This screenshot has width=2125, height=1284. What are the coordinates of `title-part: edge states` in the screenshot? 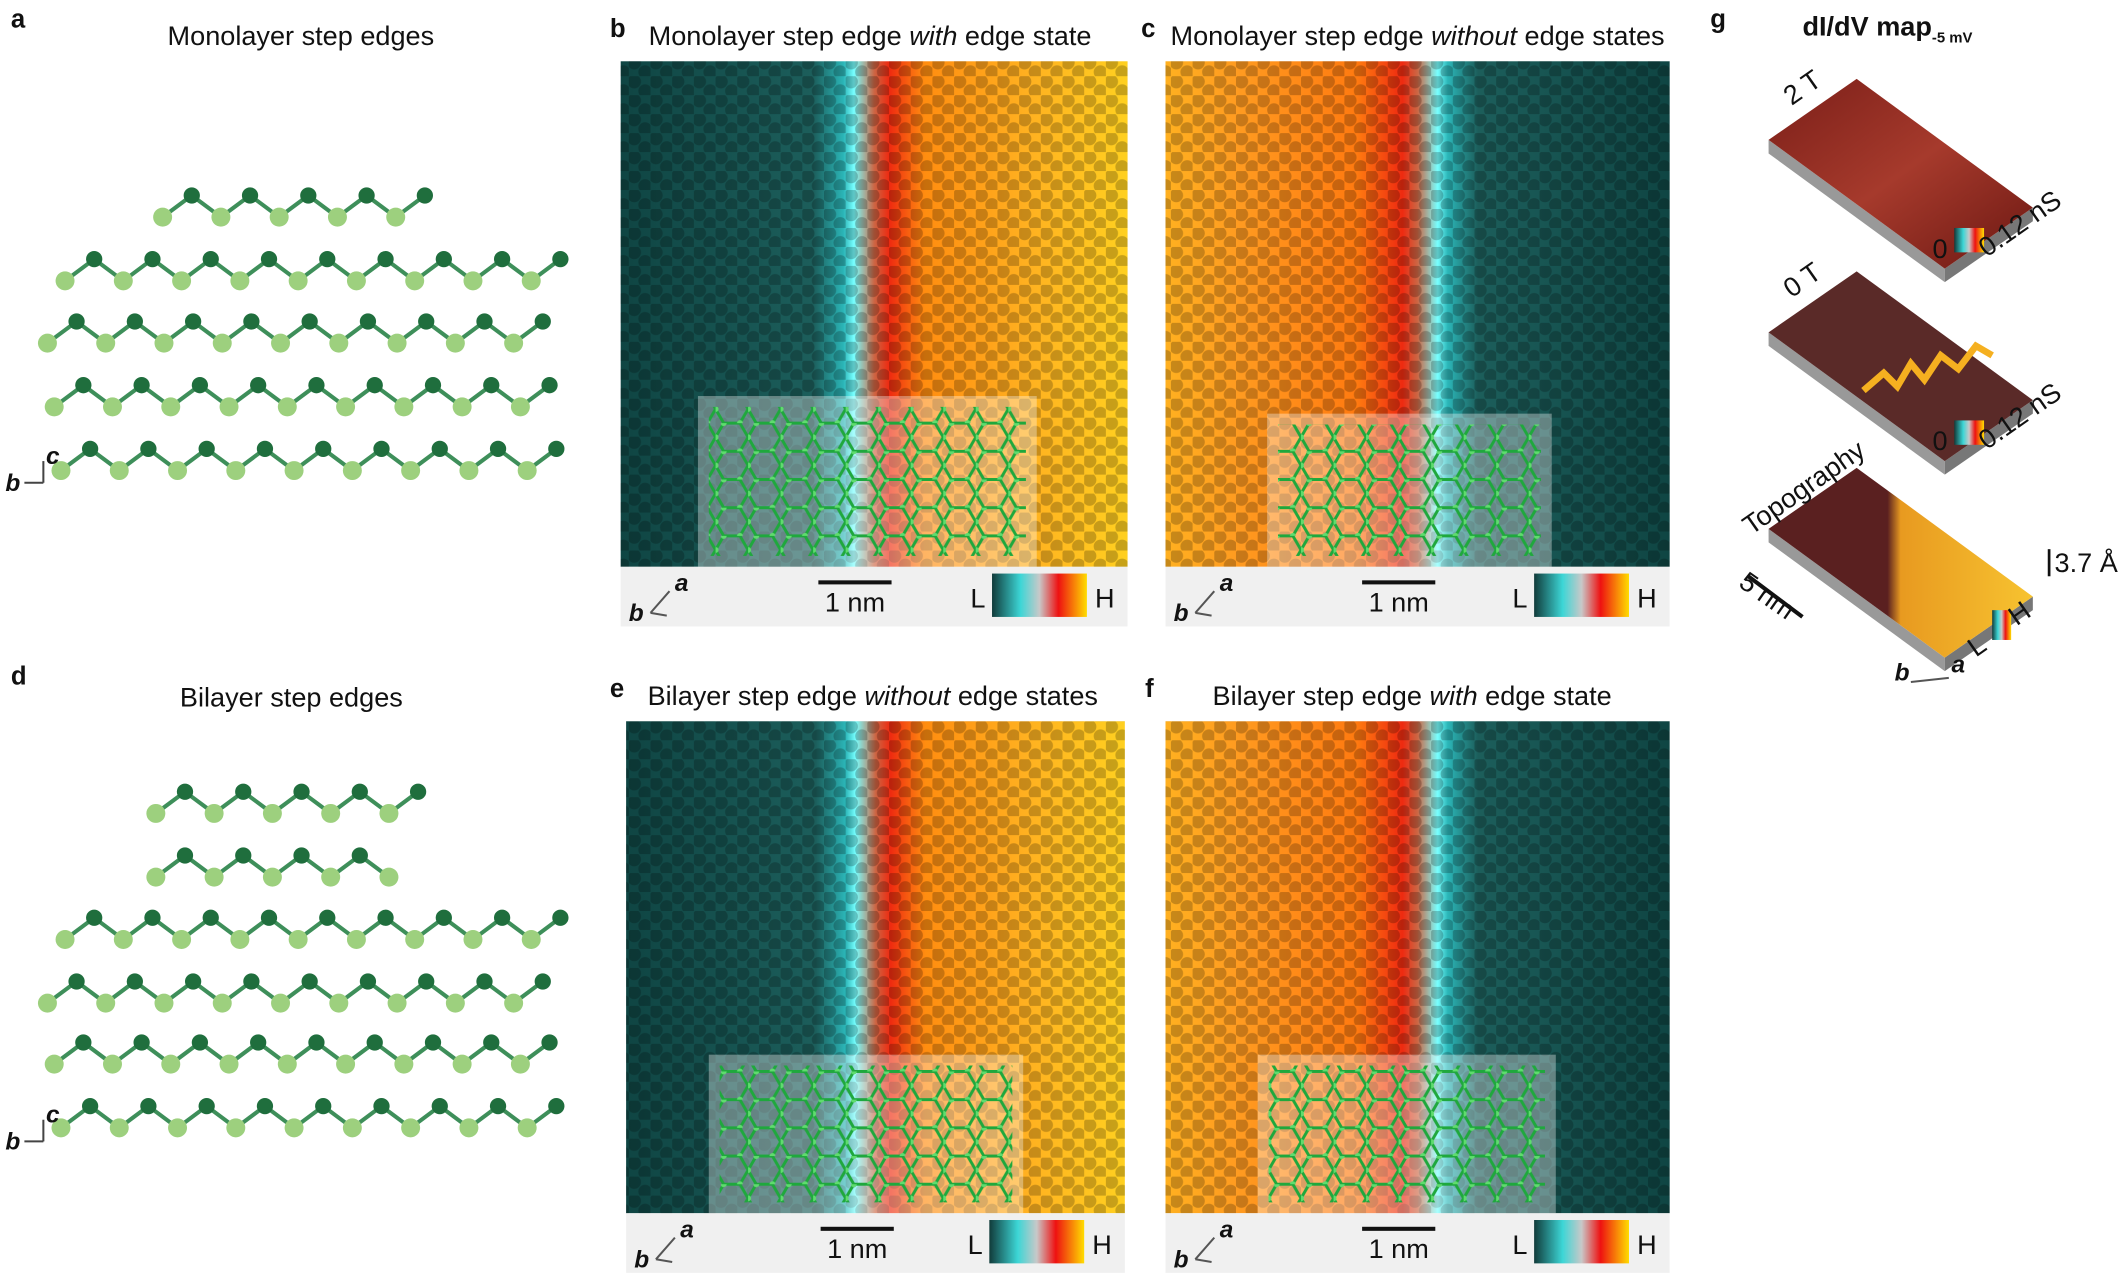 It's located at (1024, 695).